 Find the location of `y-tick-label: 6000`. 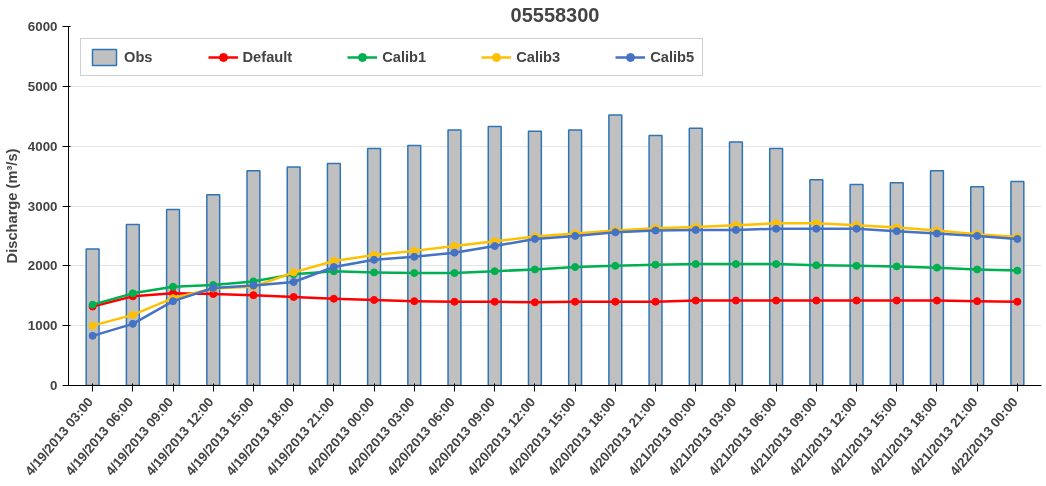

y-tick-label: 6000 is located at coordinates (42, 26).